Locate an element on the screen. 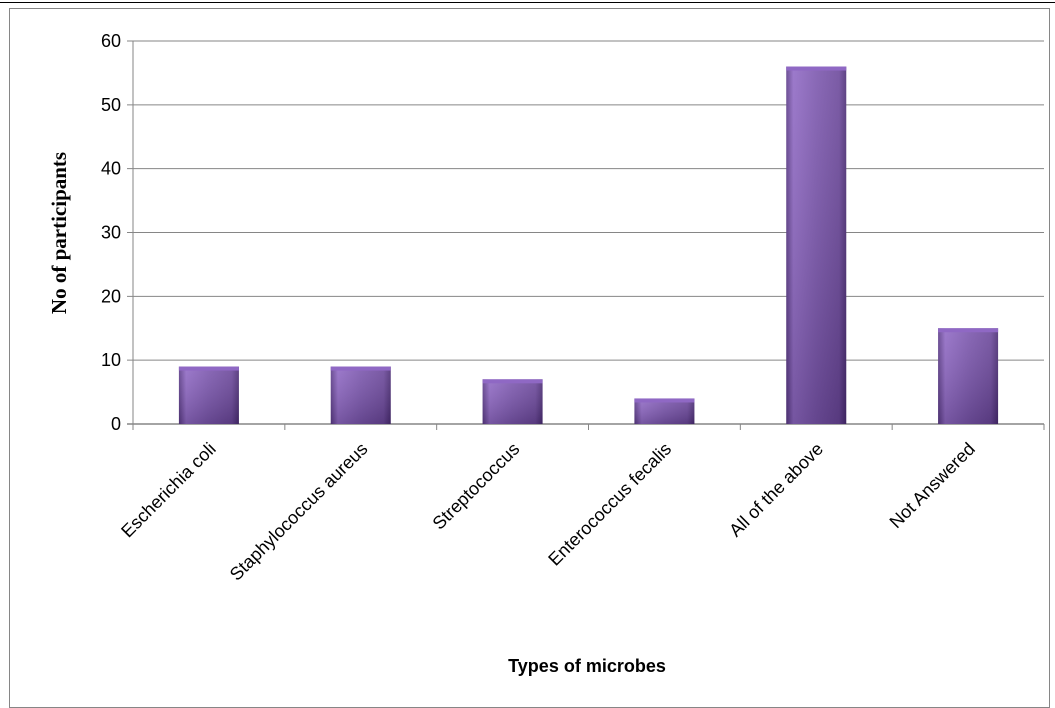 This screenshot has width=1055, height=708. y-tick-label: 10 is located at coordinates (111, 360).